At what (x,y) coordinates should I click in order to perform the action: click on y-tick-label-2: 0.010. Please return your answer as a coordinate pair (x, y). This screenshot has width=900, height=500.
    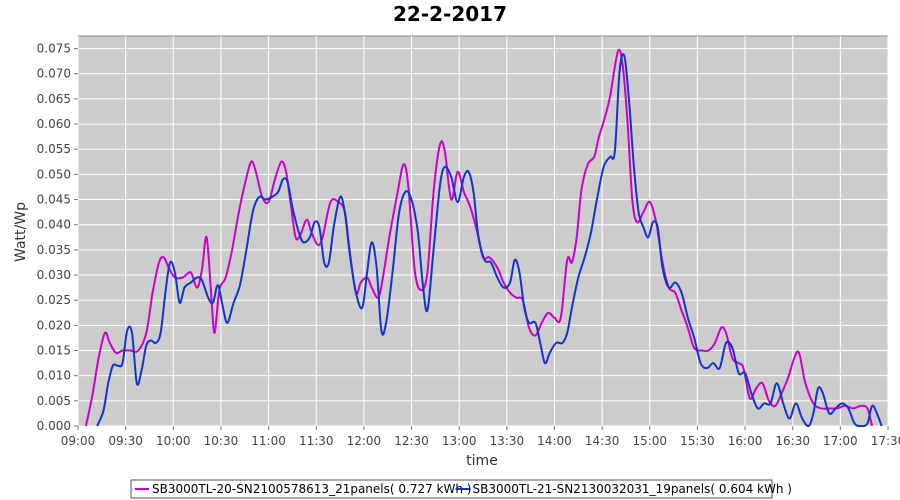
    Looking at the image, I should click on (54, 376).